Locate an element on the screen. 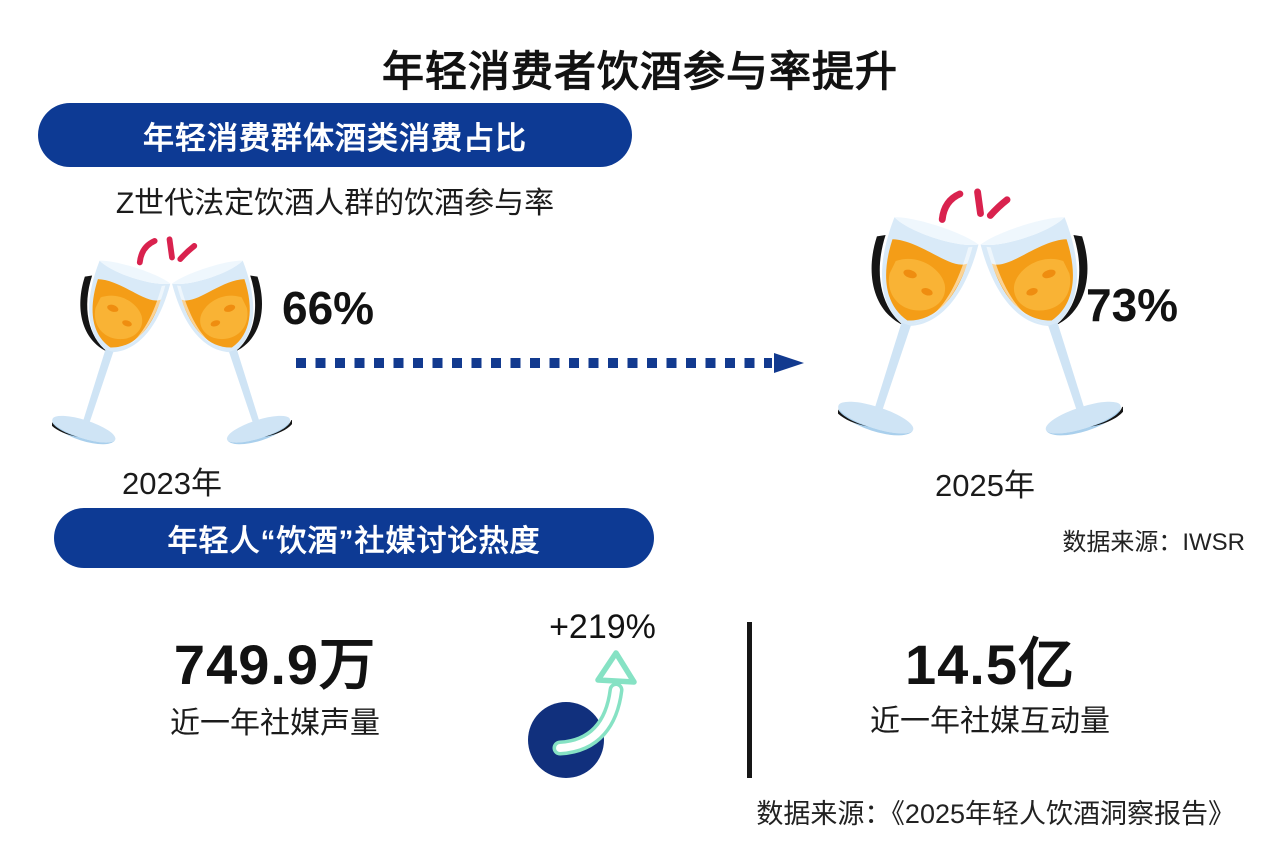  year-label-end: 2025年 is located at coordinates (985, 485).